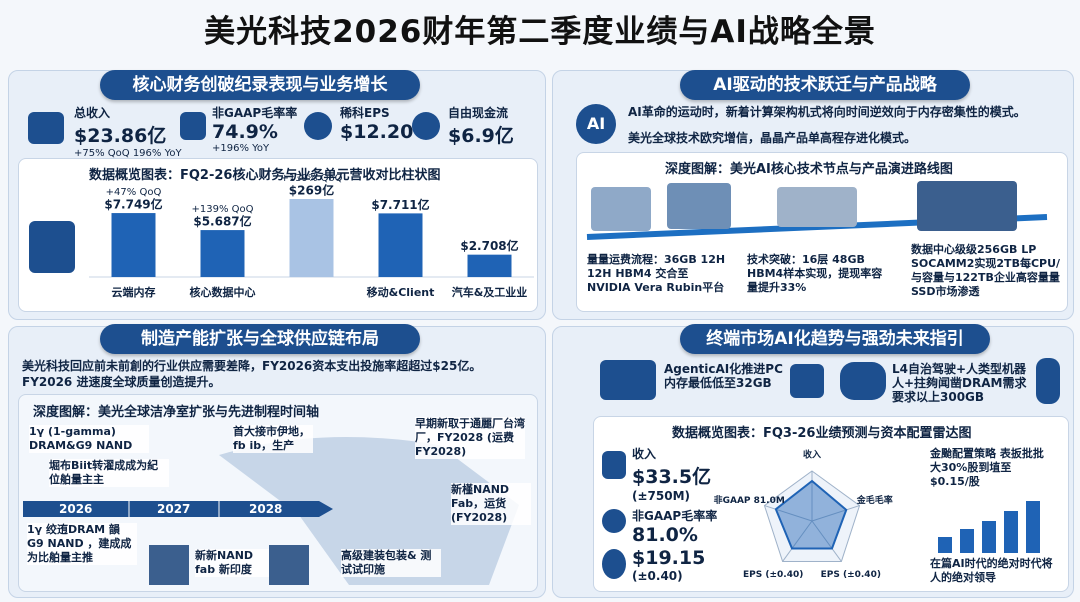  What do you see at coordinates (827, 112) in the screenshot?
I see `tech-line: AI革命的运动时，新着计算架构机式将向时间逆效向于内存密集性的模式。` at bounding box center [827, 112].